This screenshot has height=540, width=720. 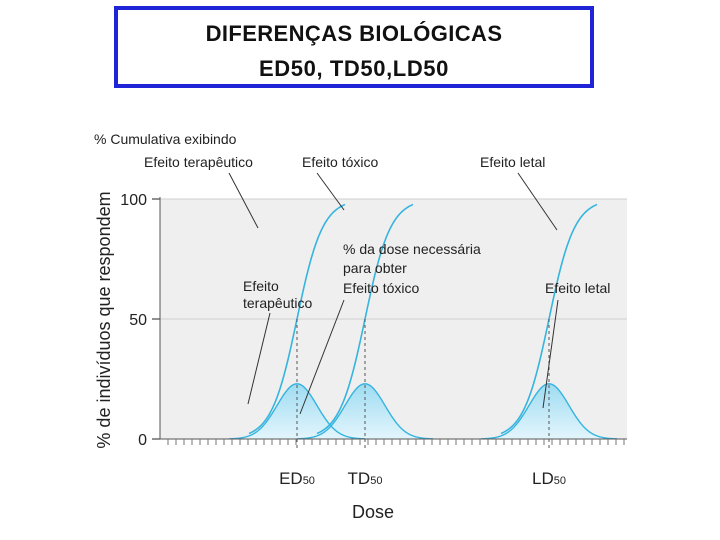 I want to click on annotation-dist-therapeutic-line1: Efeito, so click(x=261, y=286).